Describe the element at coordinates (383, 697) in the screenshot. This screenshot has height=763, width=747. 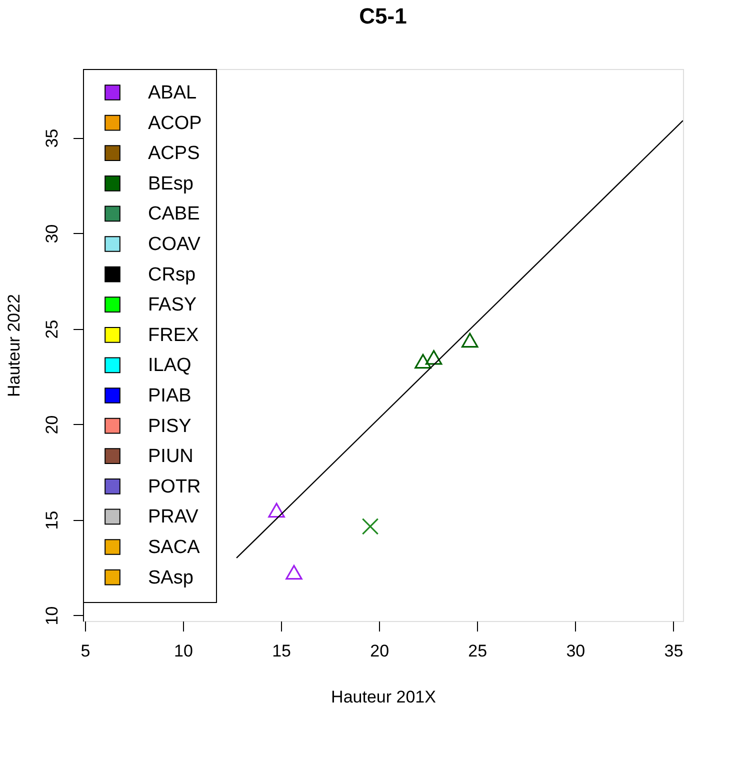
I see `x-axis-title: Hauteur 201X` at that location.